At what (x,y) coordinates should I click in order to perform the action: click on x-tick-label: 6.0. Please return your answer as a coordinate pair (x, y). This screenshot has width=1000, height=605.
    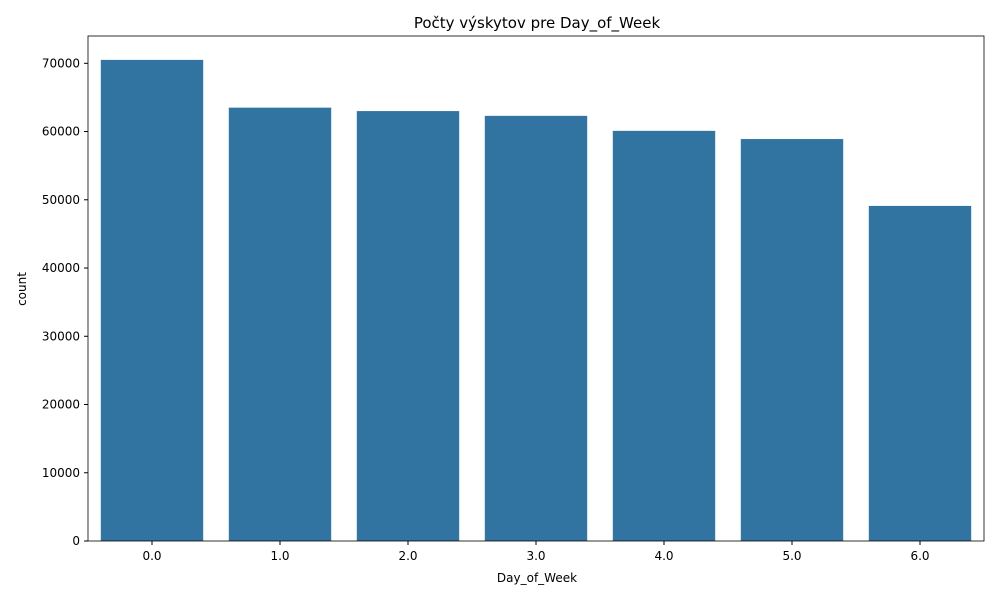
    Looking at the image, I should click on (919, 556).